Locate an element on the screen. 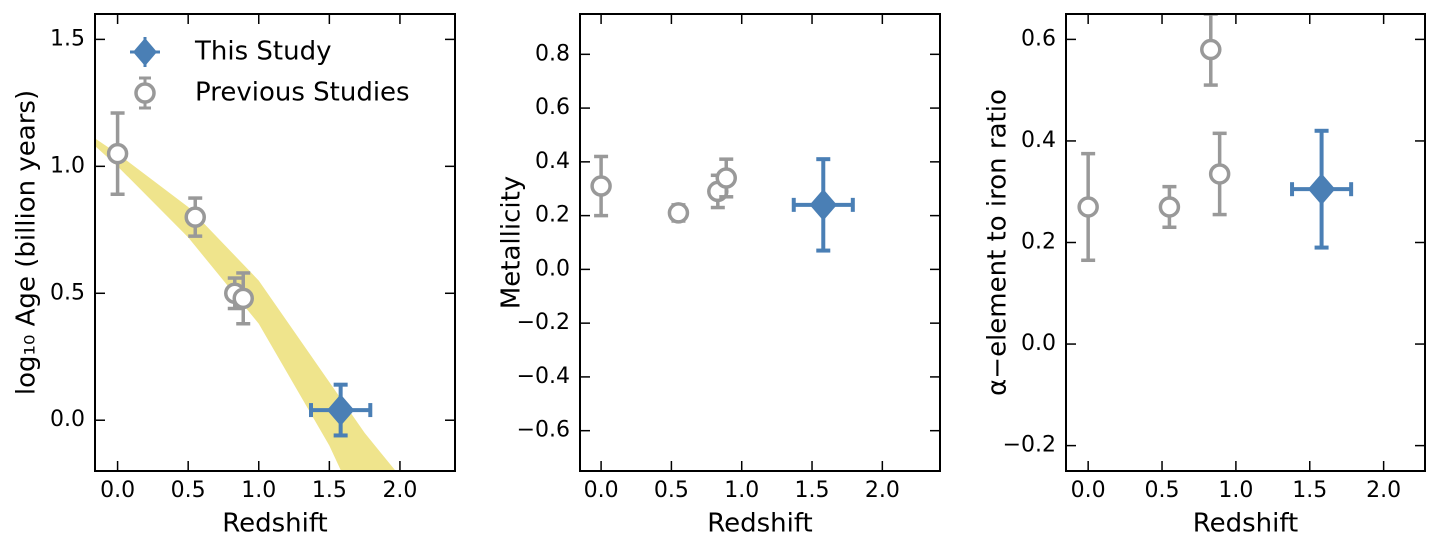 This screenshot has width=1440, height=554. y-tick-label: −0.6 is located at coordinates (543, 430).